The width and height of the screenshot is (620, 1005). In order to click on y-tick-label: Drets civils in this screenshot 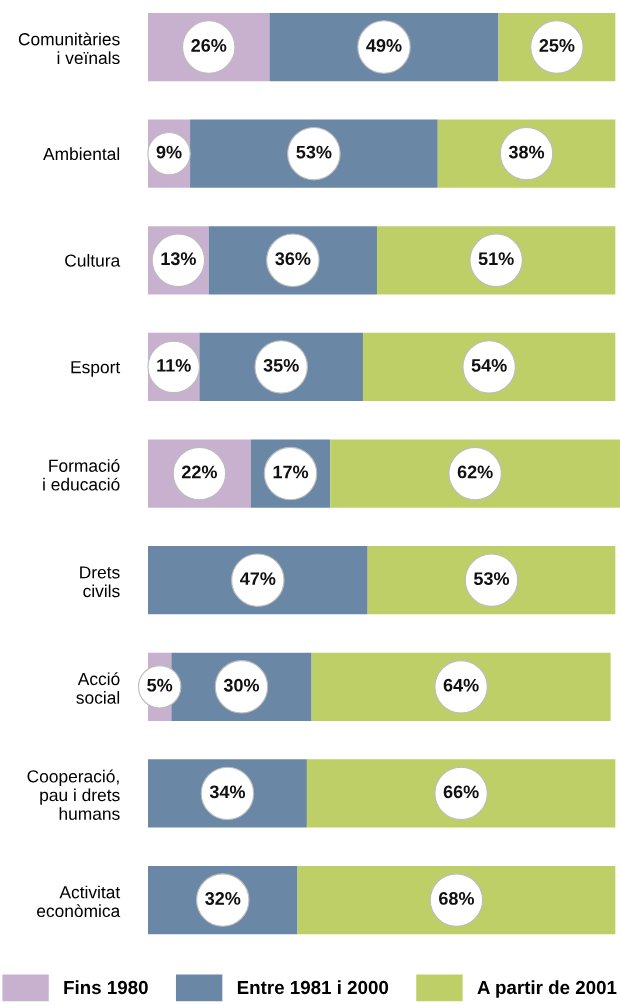, I will do `click(100, 582)`.